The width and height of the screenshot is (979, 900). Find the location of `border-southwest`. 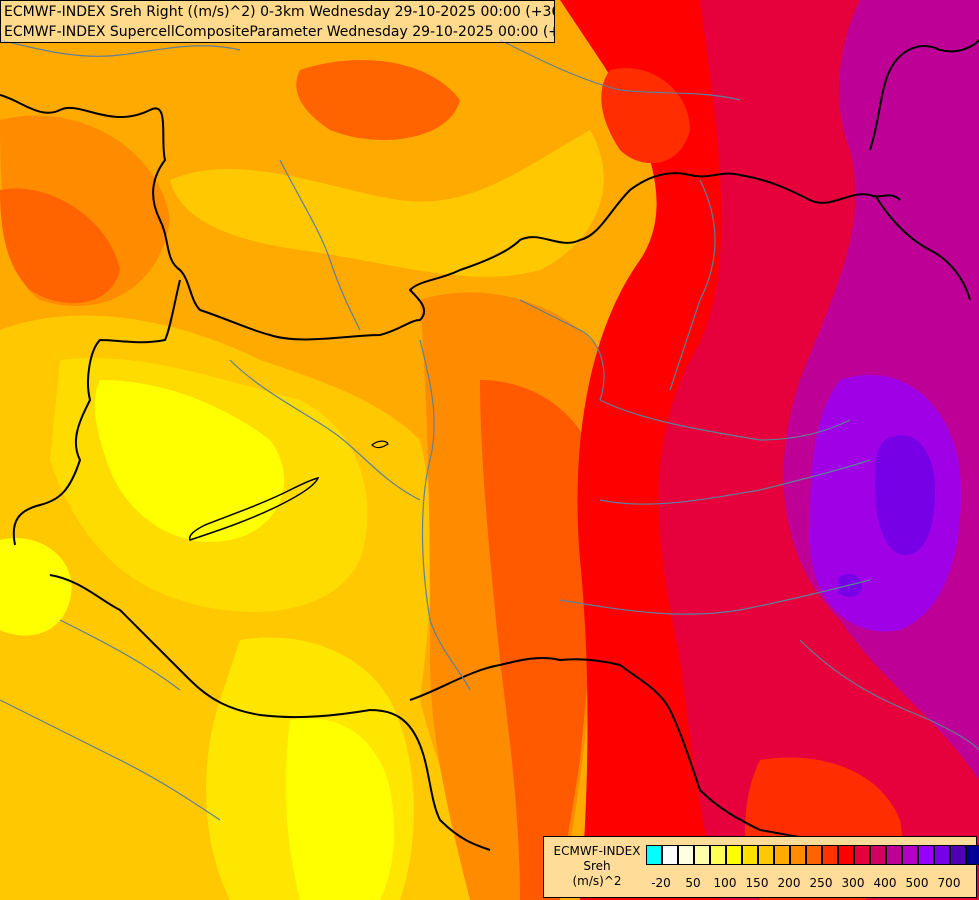

border-southwest is located at coordinates (270, 712).